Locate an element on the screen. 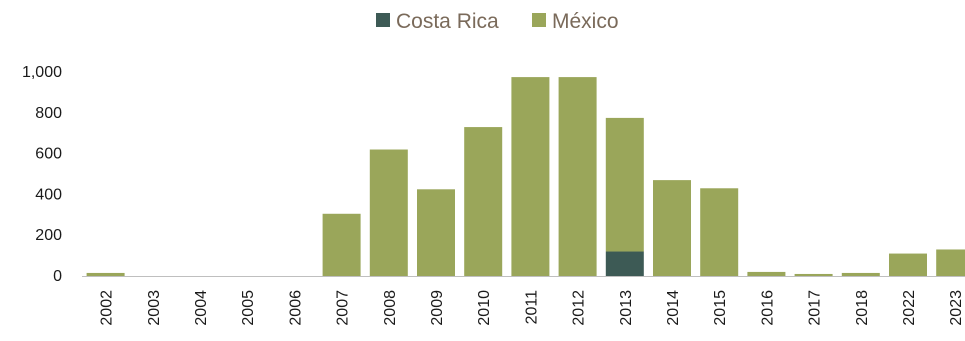 This screenshot has width=965, height=341. y-tick-label: 400 is located at coordinates (48, 194).